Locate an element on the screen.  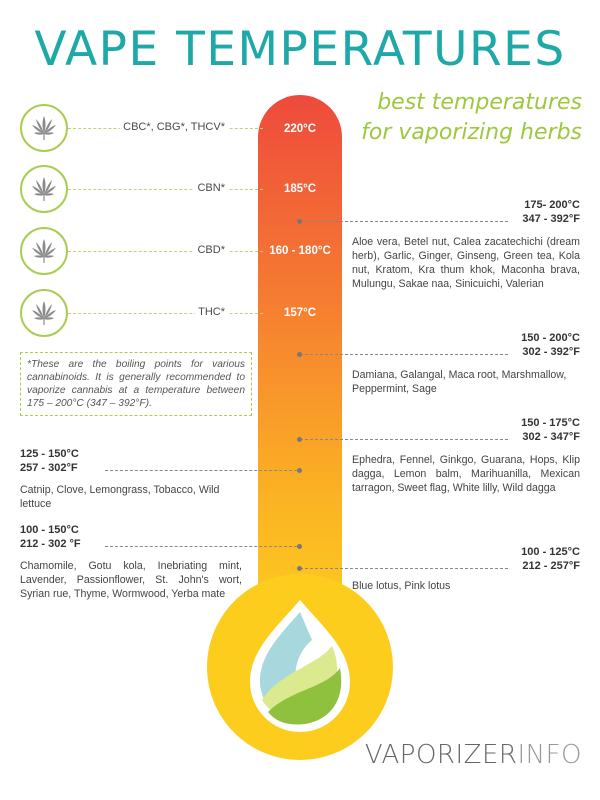
therm-temp-3: 160 - 180°C is located at coordinates (300, 251).